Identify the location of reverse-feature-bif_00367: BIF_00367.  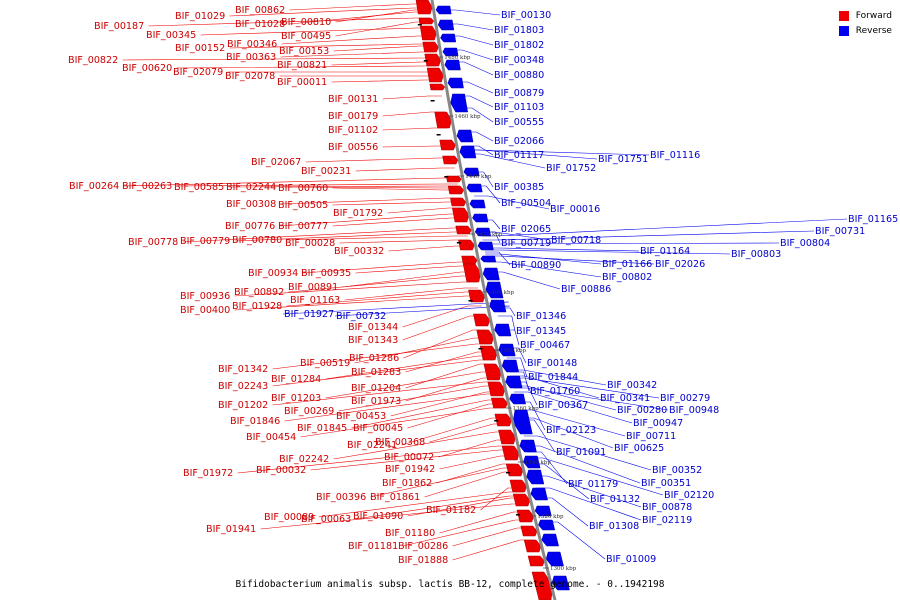
(563, 405).